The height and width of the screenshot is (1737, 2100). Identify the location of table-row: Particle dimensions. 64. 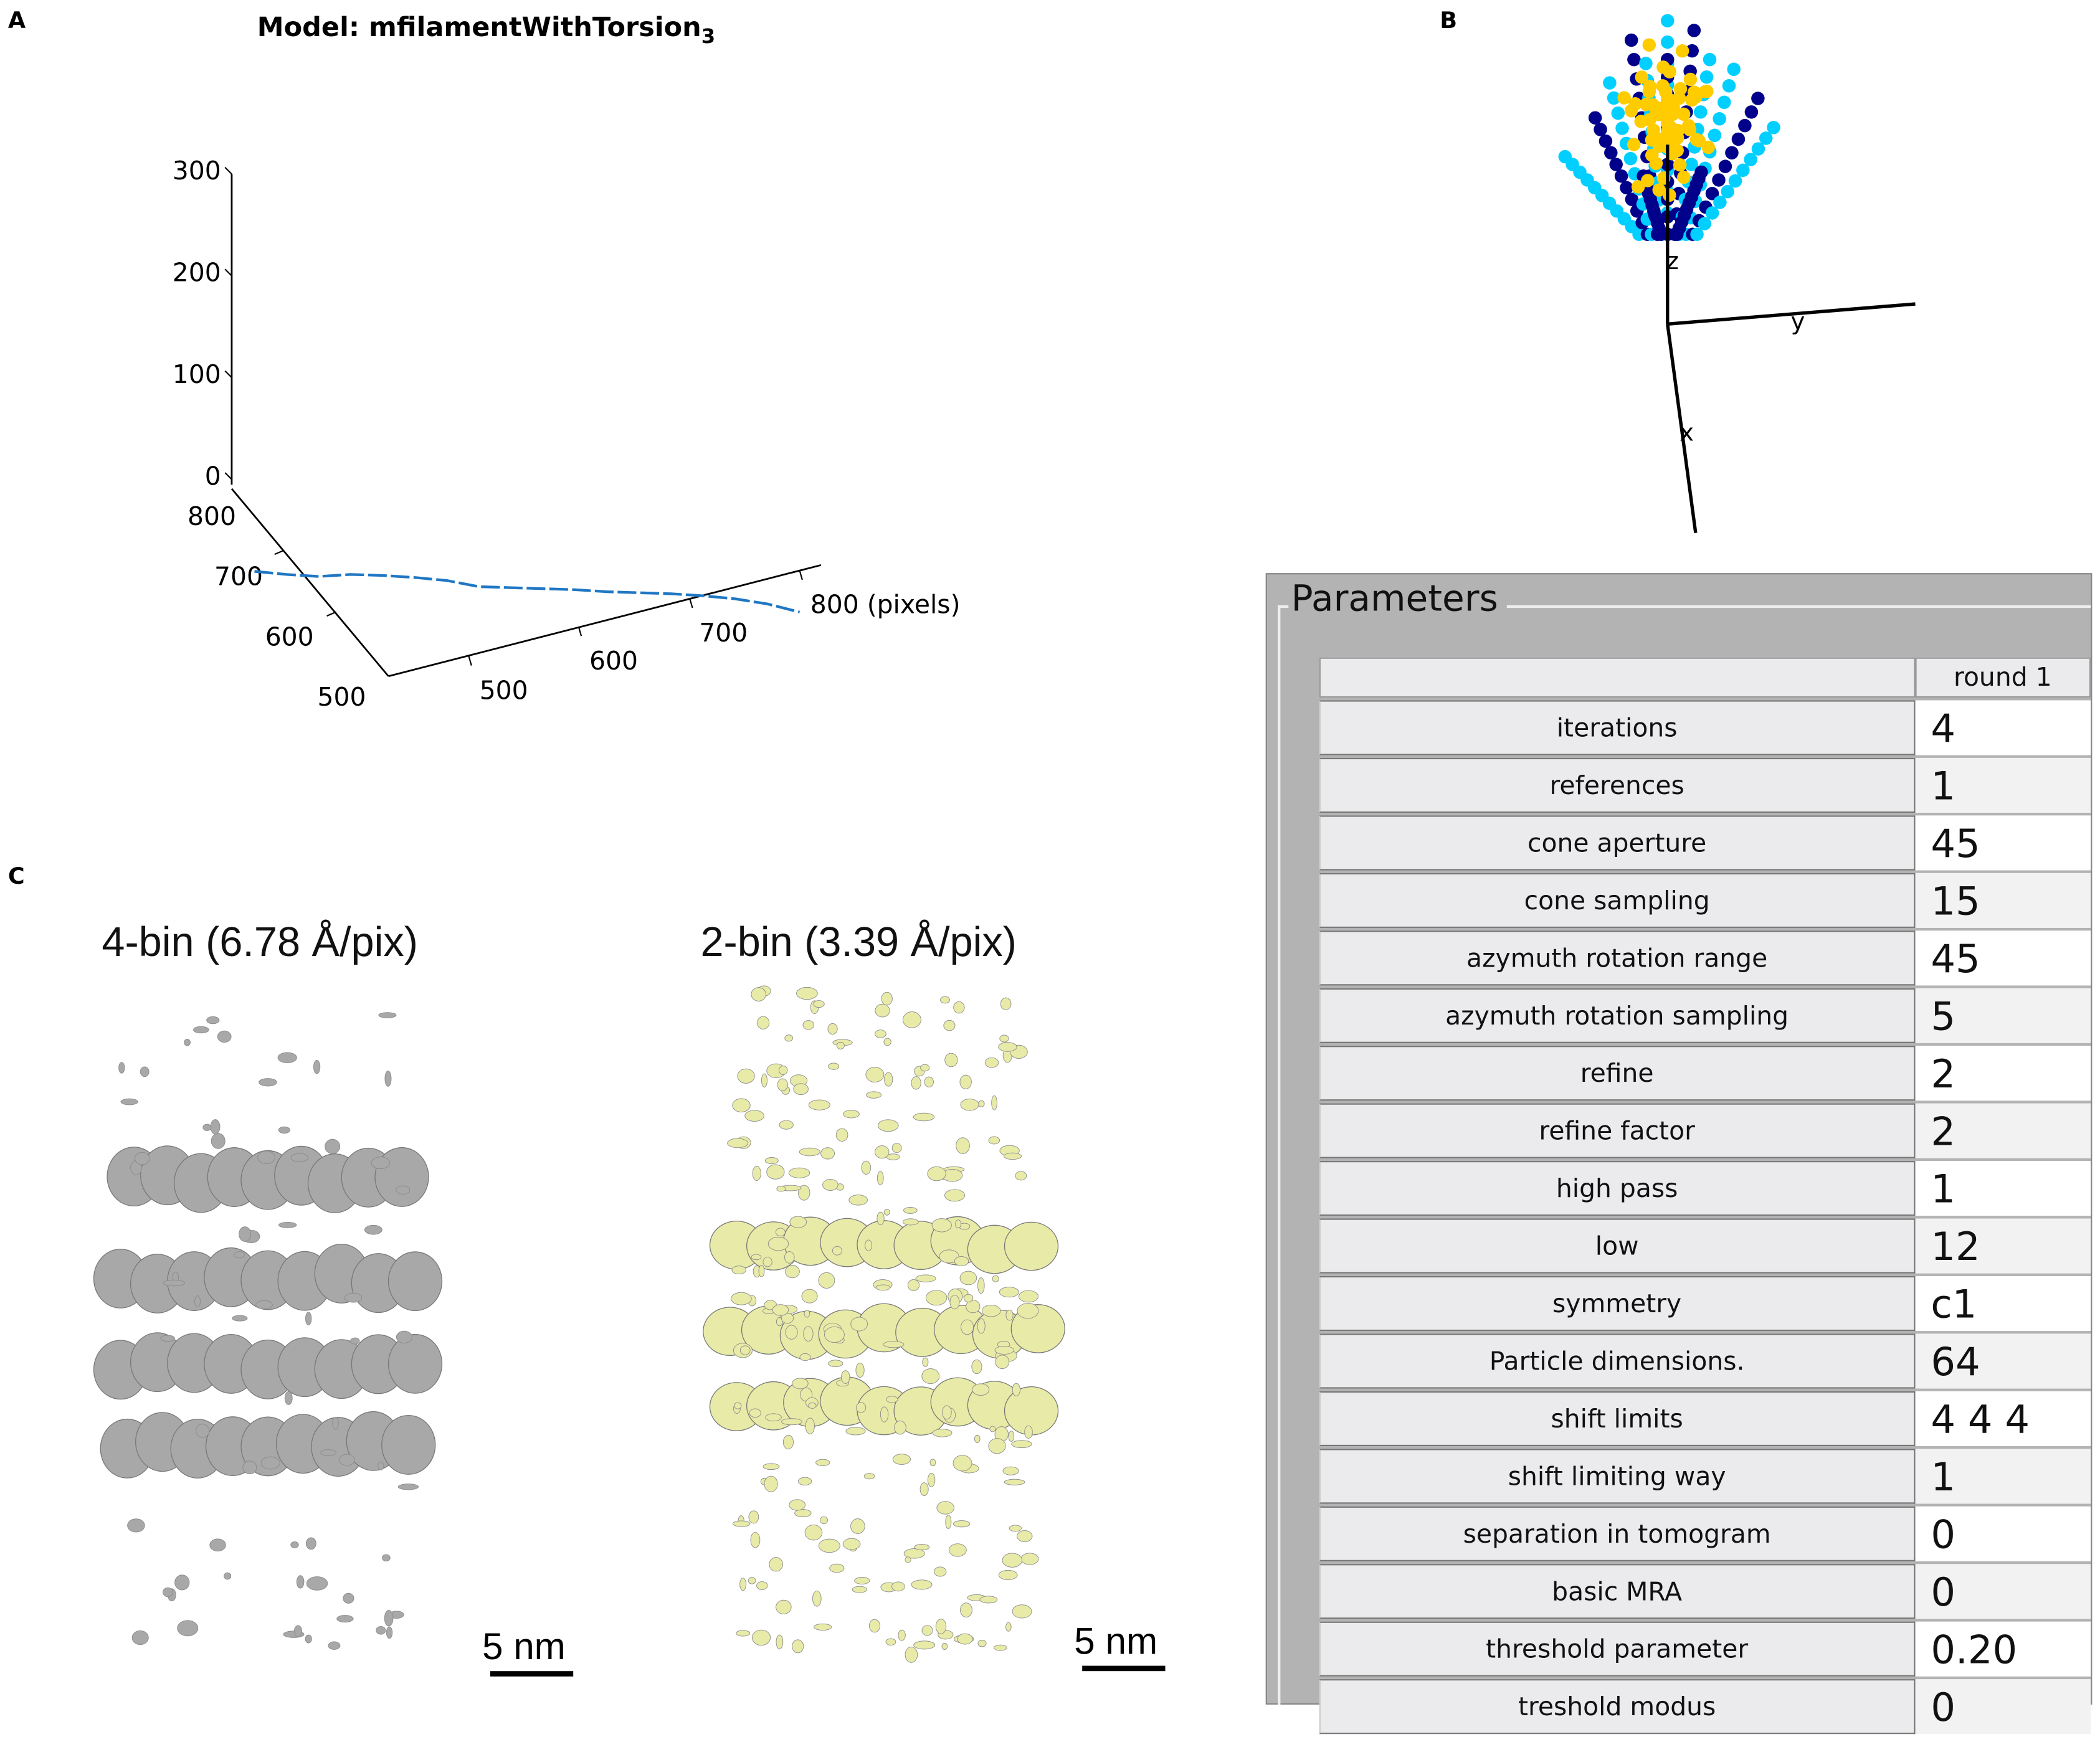
(1705, 1361).